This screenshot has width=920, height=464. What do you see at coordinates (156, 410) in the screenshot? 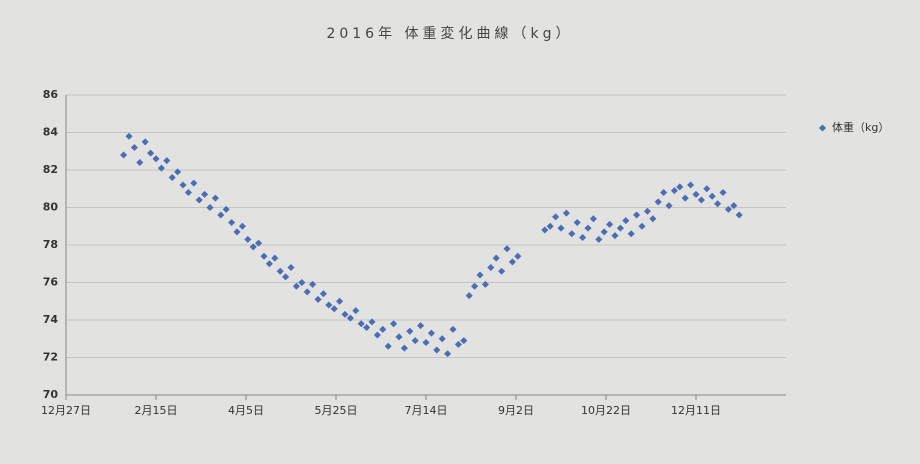
I see `x-tick-label: 2月15日` at bounding box center [156, 410].